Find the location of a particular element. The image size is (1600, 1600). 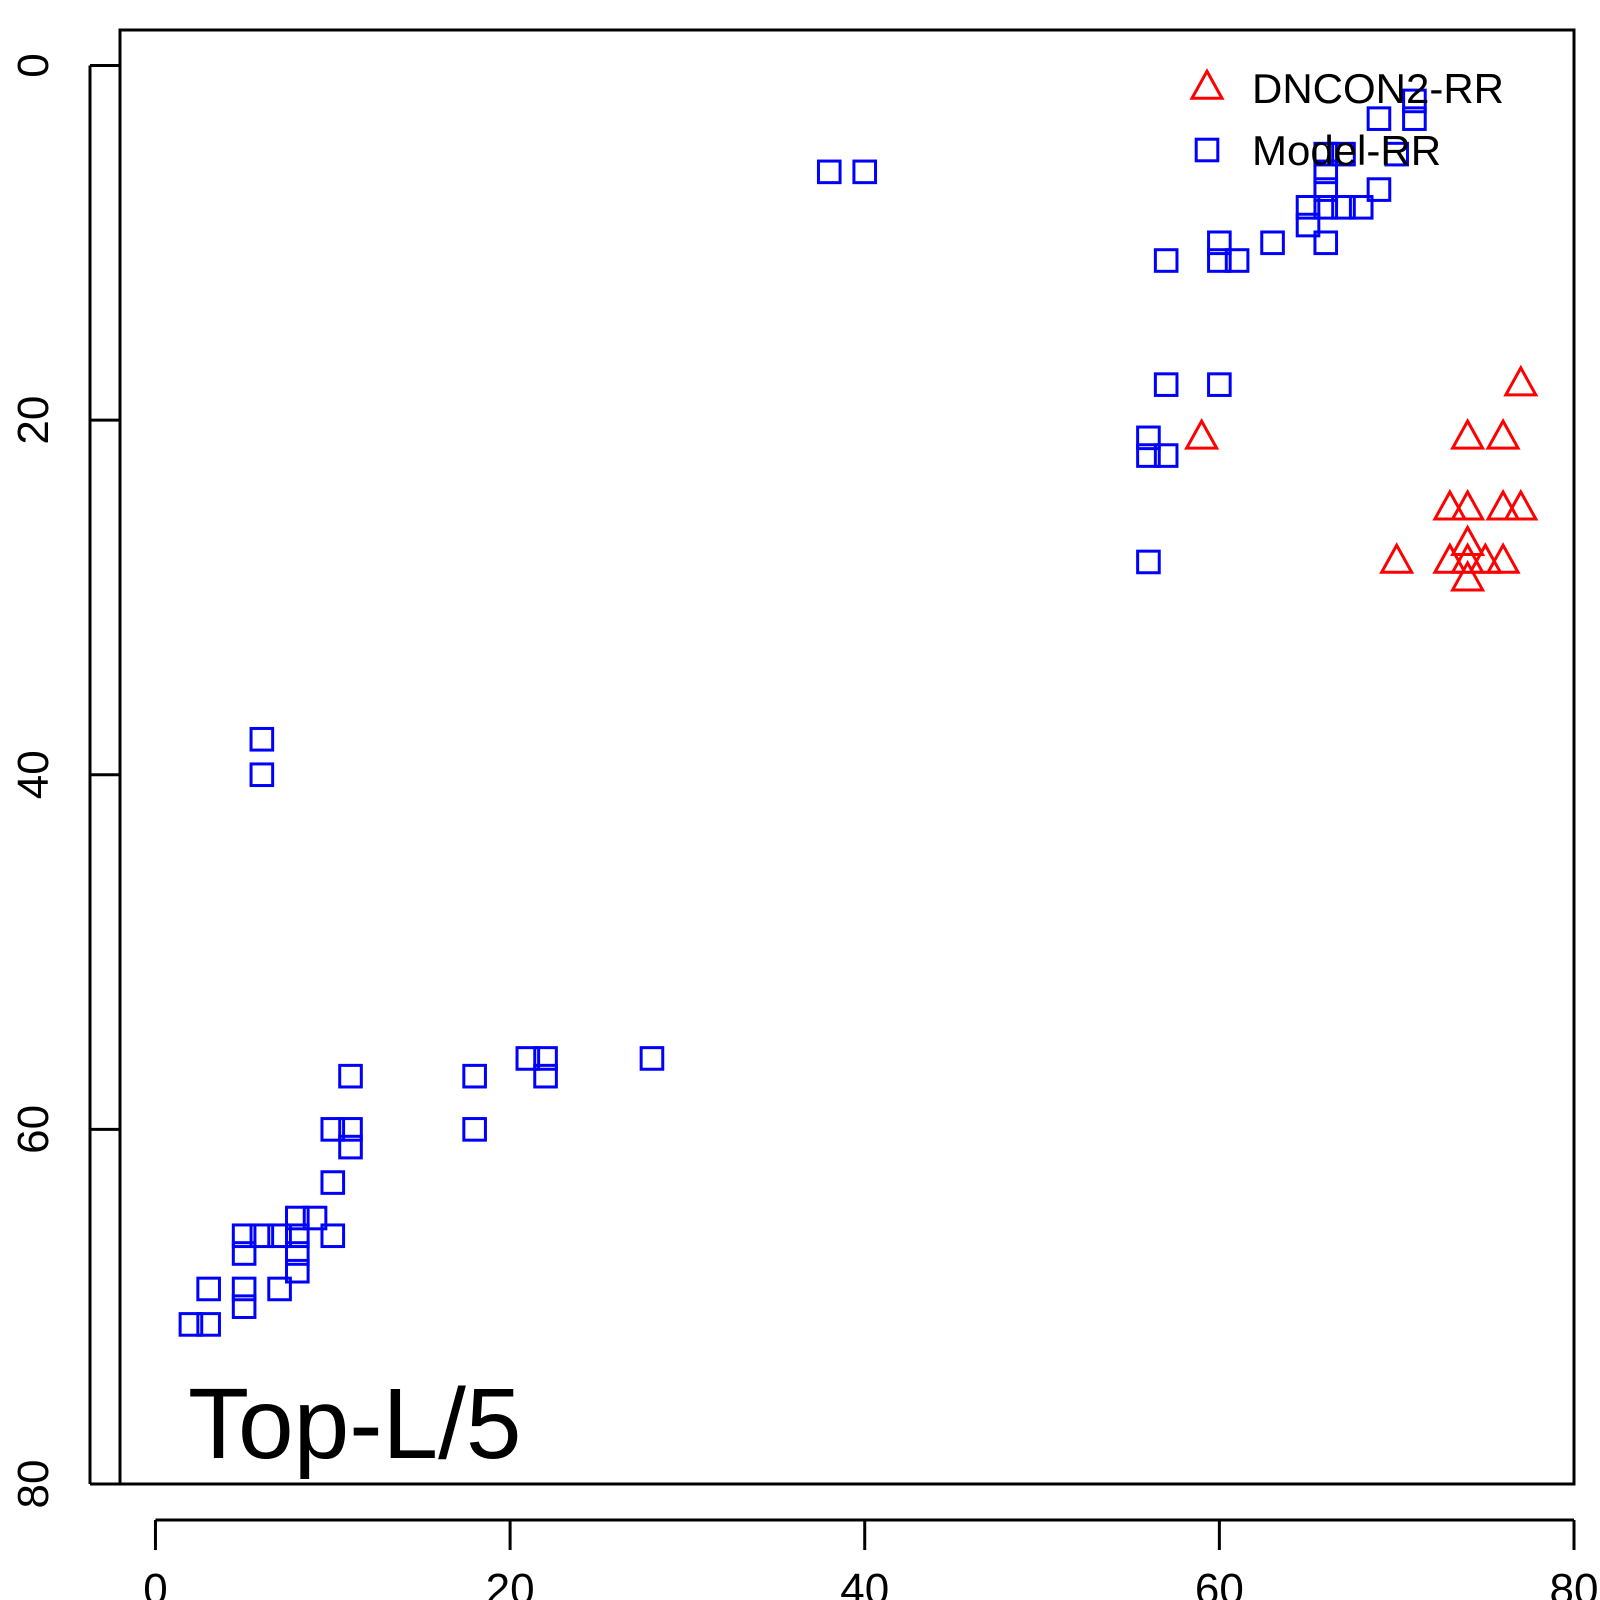

y-tick-label: 0 is located at coordinates (33, 65).